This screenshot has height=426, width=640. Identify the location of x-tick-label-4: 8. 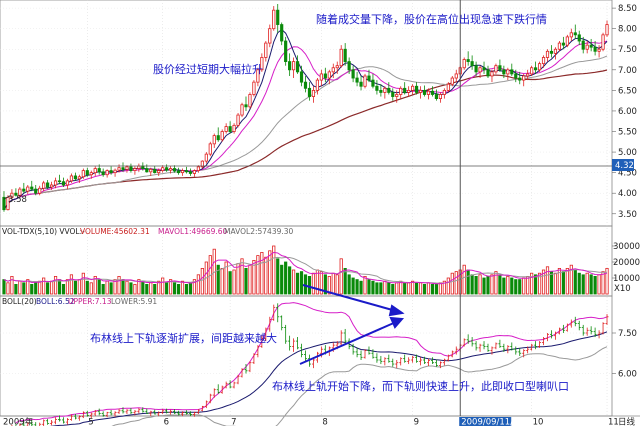
(324, 422).